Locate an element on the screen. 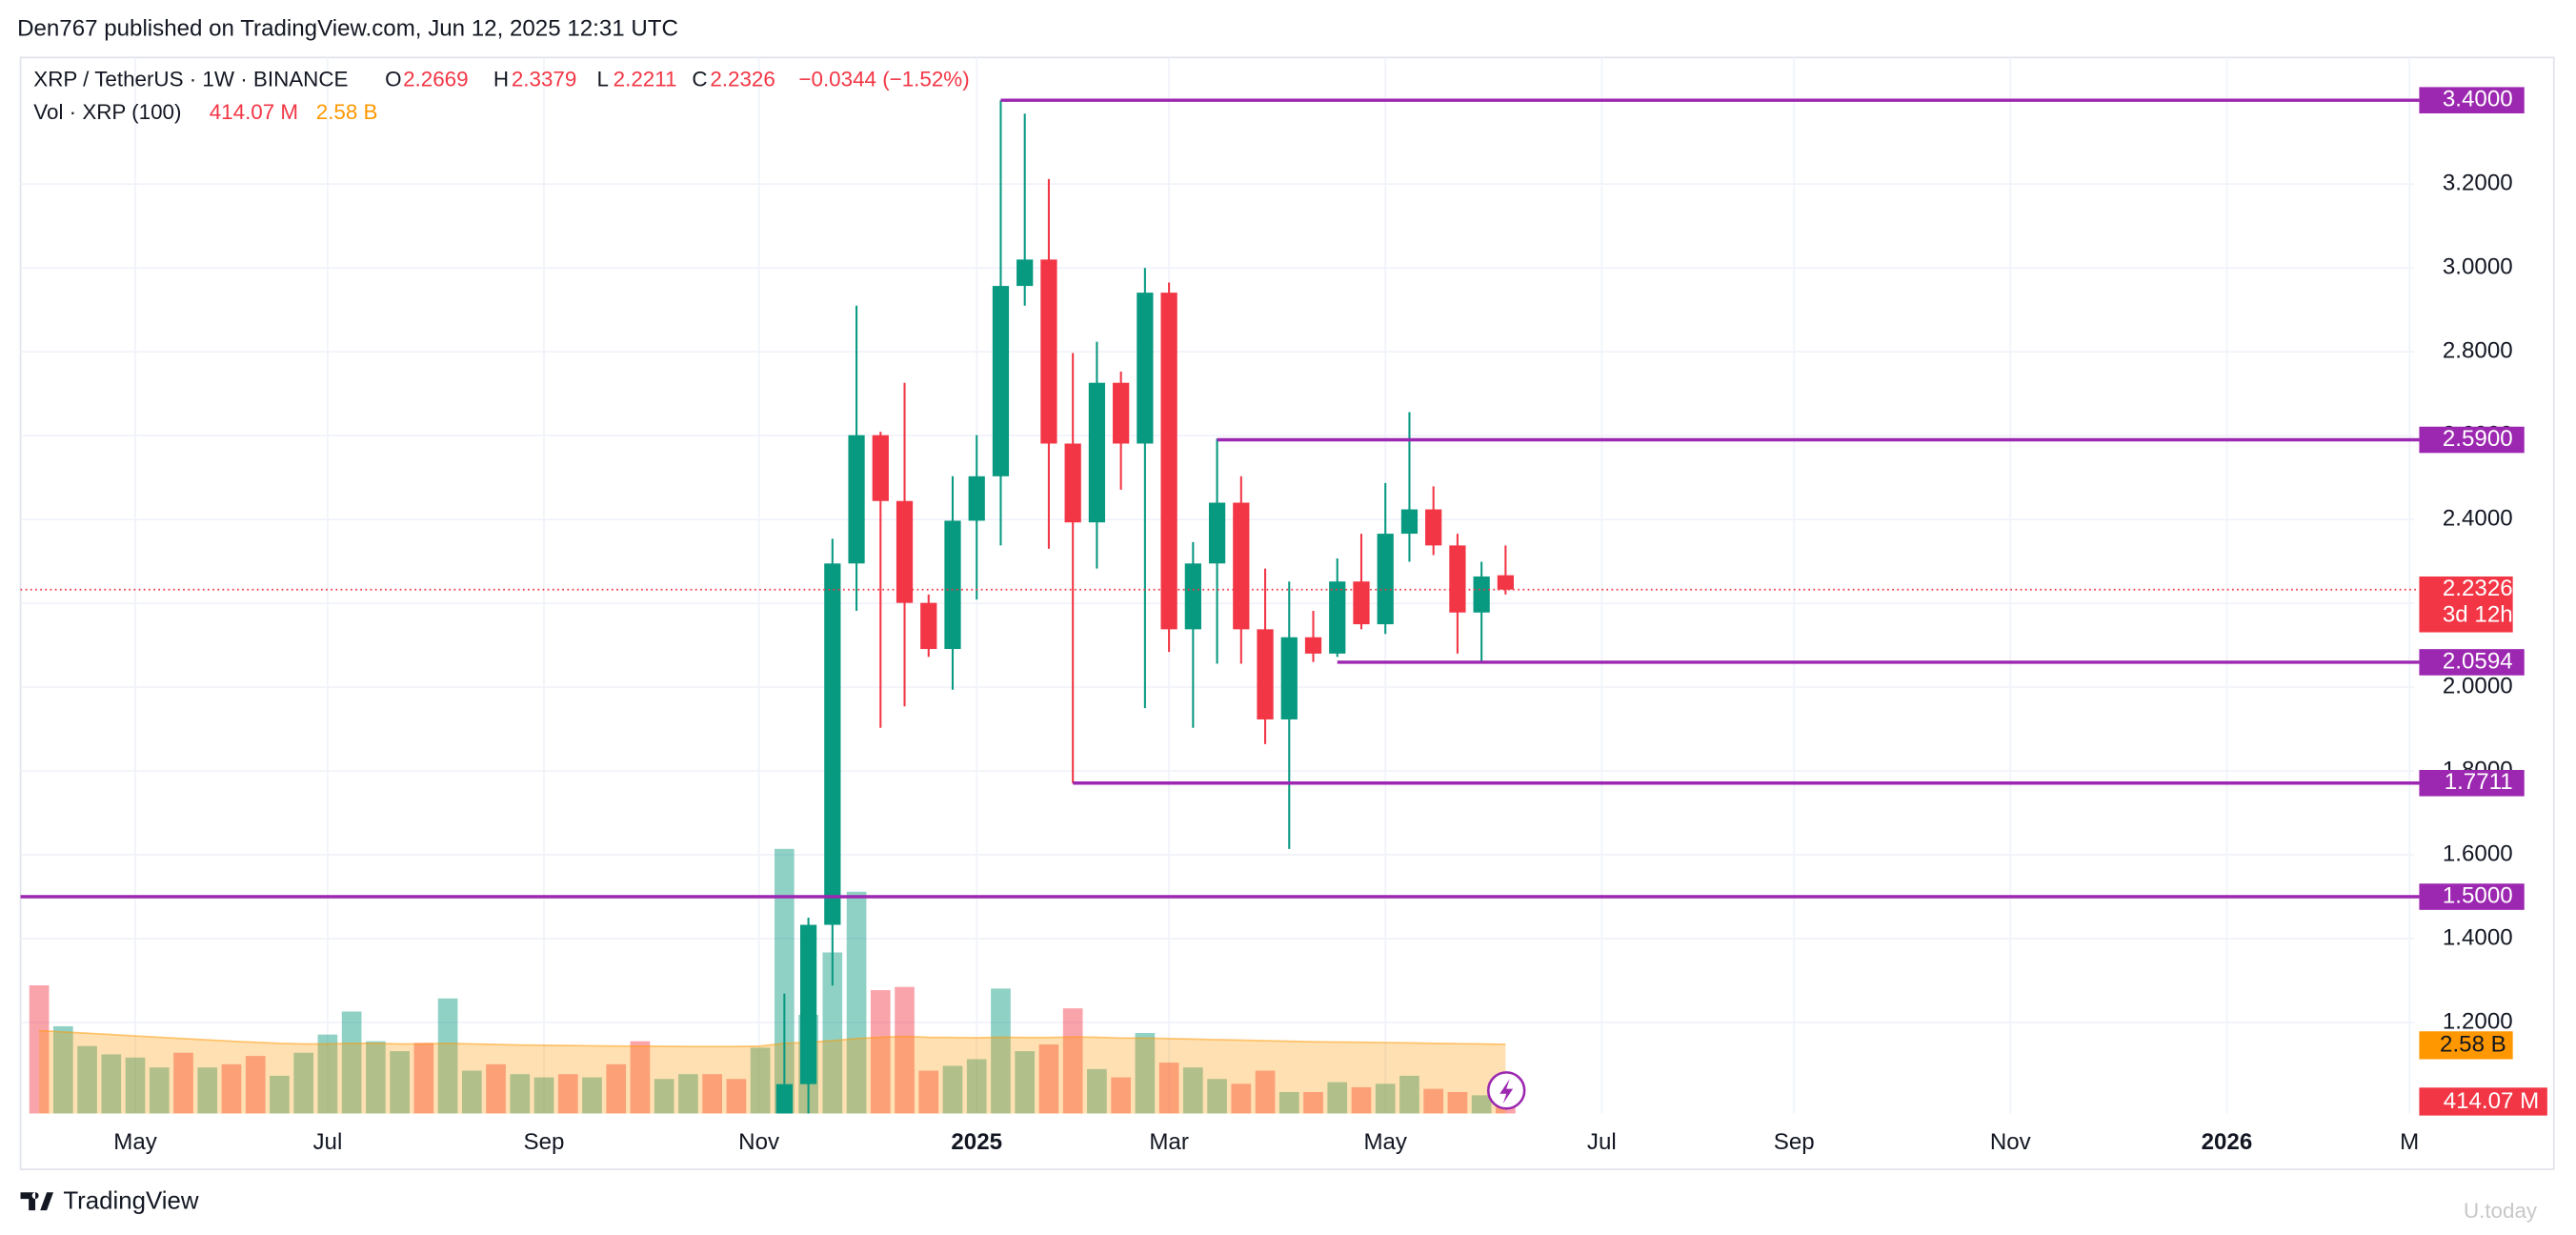  y-tick-label: 1.6000 is located at coordinates (2478, 853).